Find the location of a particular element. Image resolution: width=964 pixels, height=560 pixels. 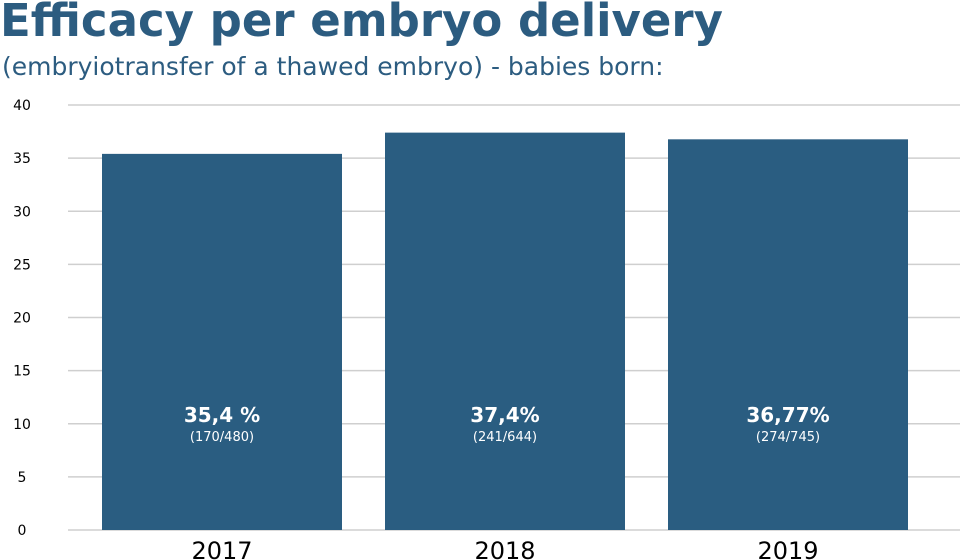

y-tick-label: 40 is located at coordinates (22, 106).